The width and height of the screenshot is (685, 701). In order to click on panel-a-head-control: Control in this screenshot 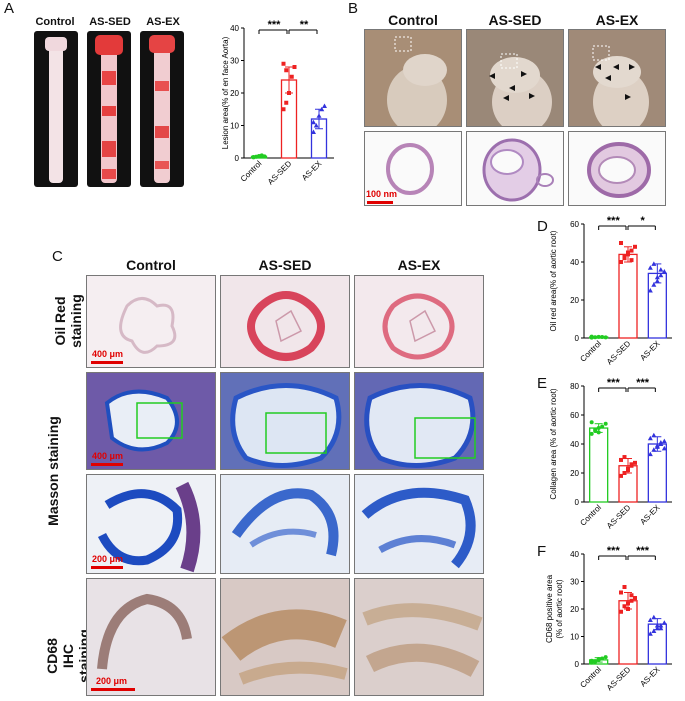, I will do `click(55, 22)`.